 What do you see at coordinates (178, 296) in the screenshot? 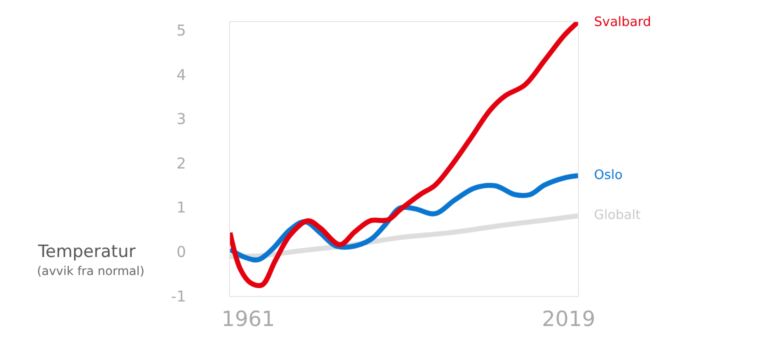
I see `y-tick-label: -1` at bounding box center [178, 296].